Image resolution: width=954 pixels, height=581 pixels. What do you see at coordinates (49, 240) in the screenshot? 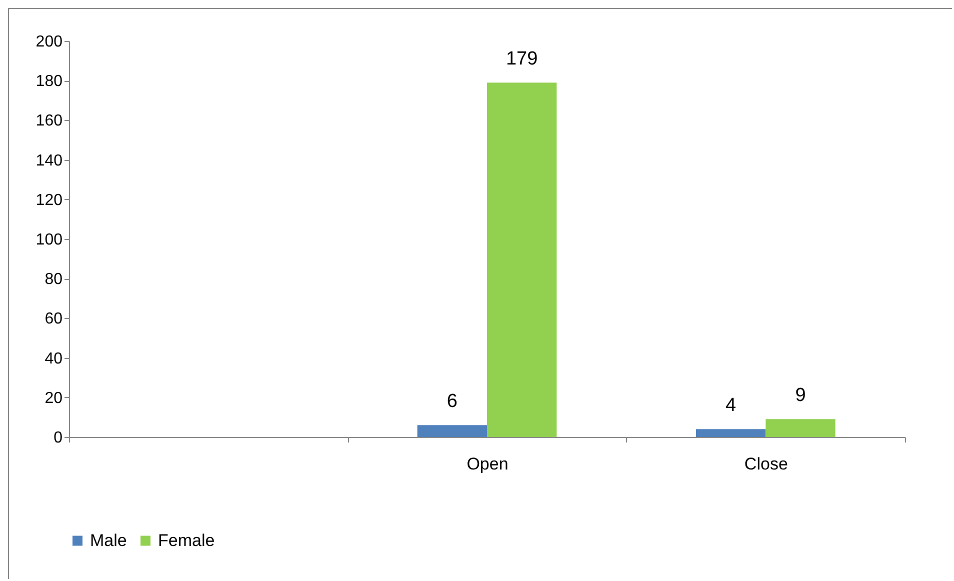
I see `y-tick-label: 100` at bounding box center [49, 240].